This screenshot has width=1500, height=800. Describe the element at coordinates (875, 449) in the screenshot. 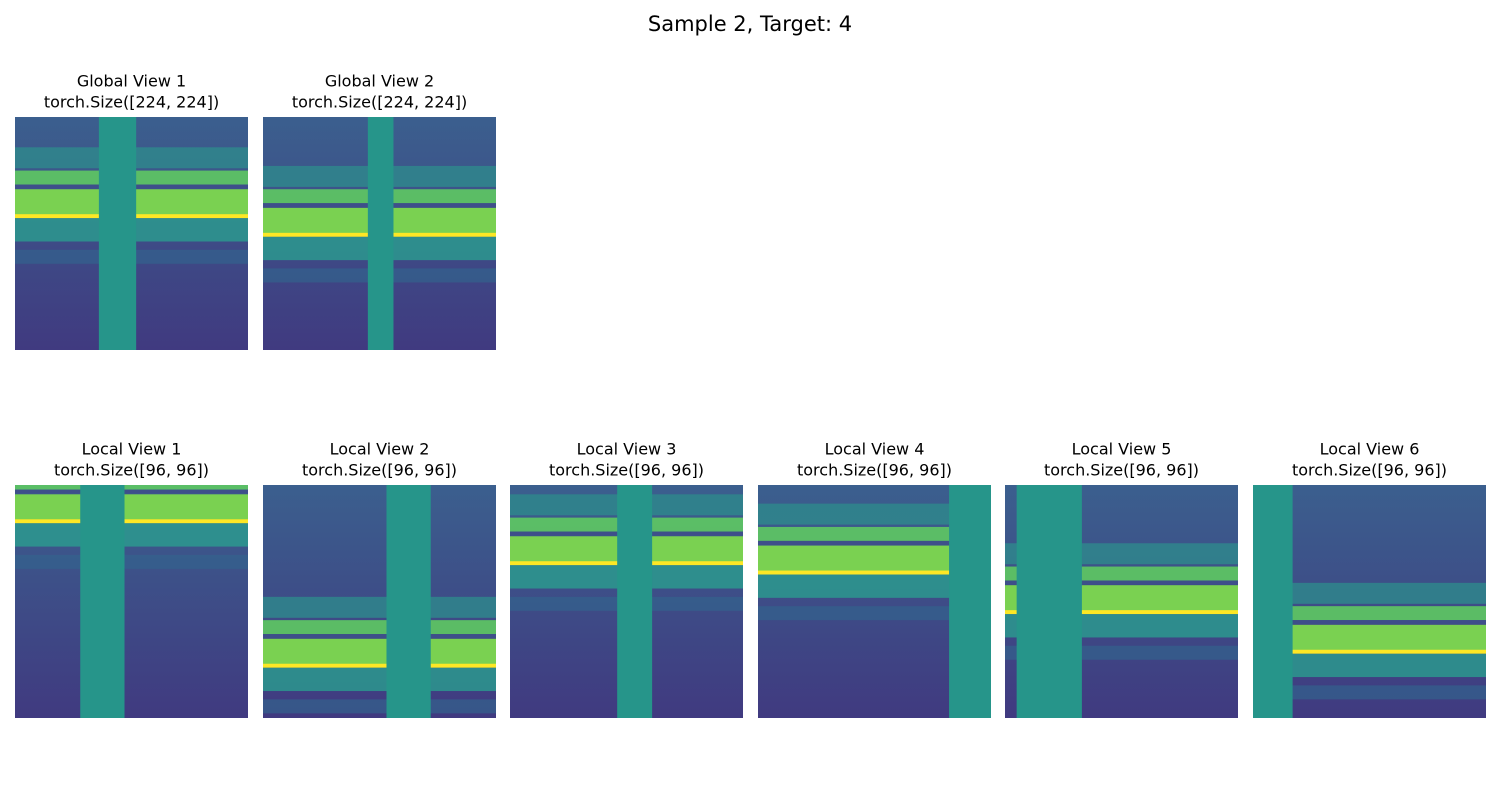

I see `panel-title: Local View 4` at that location.